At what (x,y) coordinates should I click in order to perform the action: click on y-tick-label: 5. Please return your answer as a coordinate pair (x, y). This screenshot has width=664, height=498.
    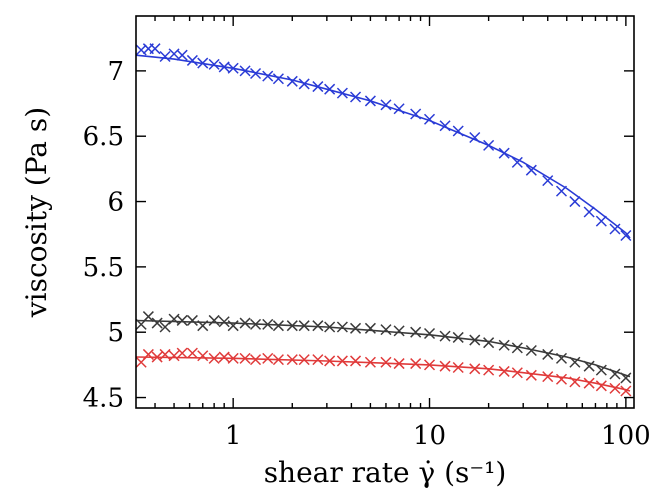
    Looking at the image, I should click on (115, 333).